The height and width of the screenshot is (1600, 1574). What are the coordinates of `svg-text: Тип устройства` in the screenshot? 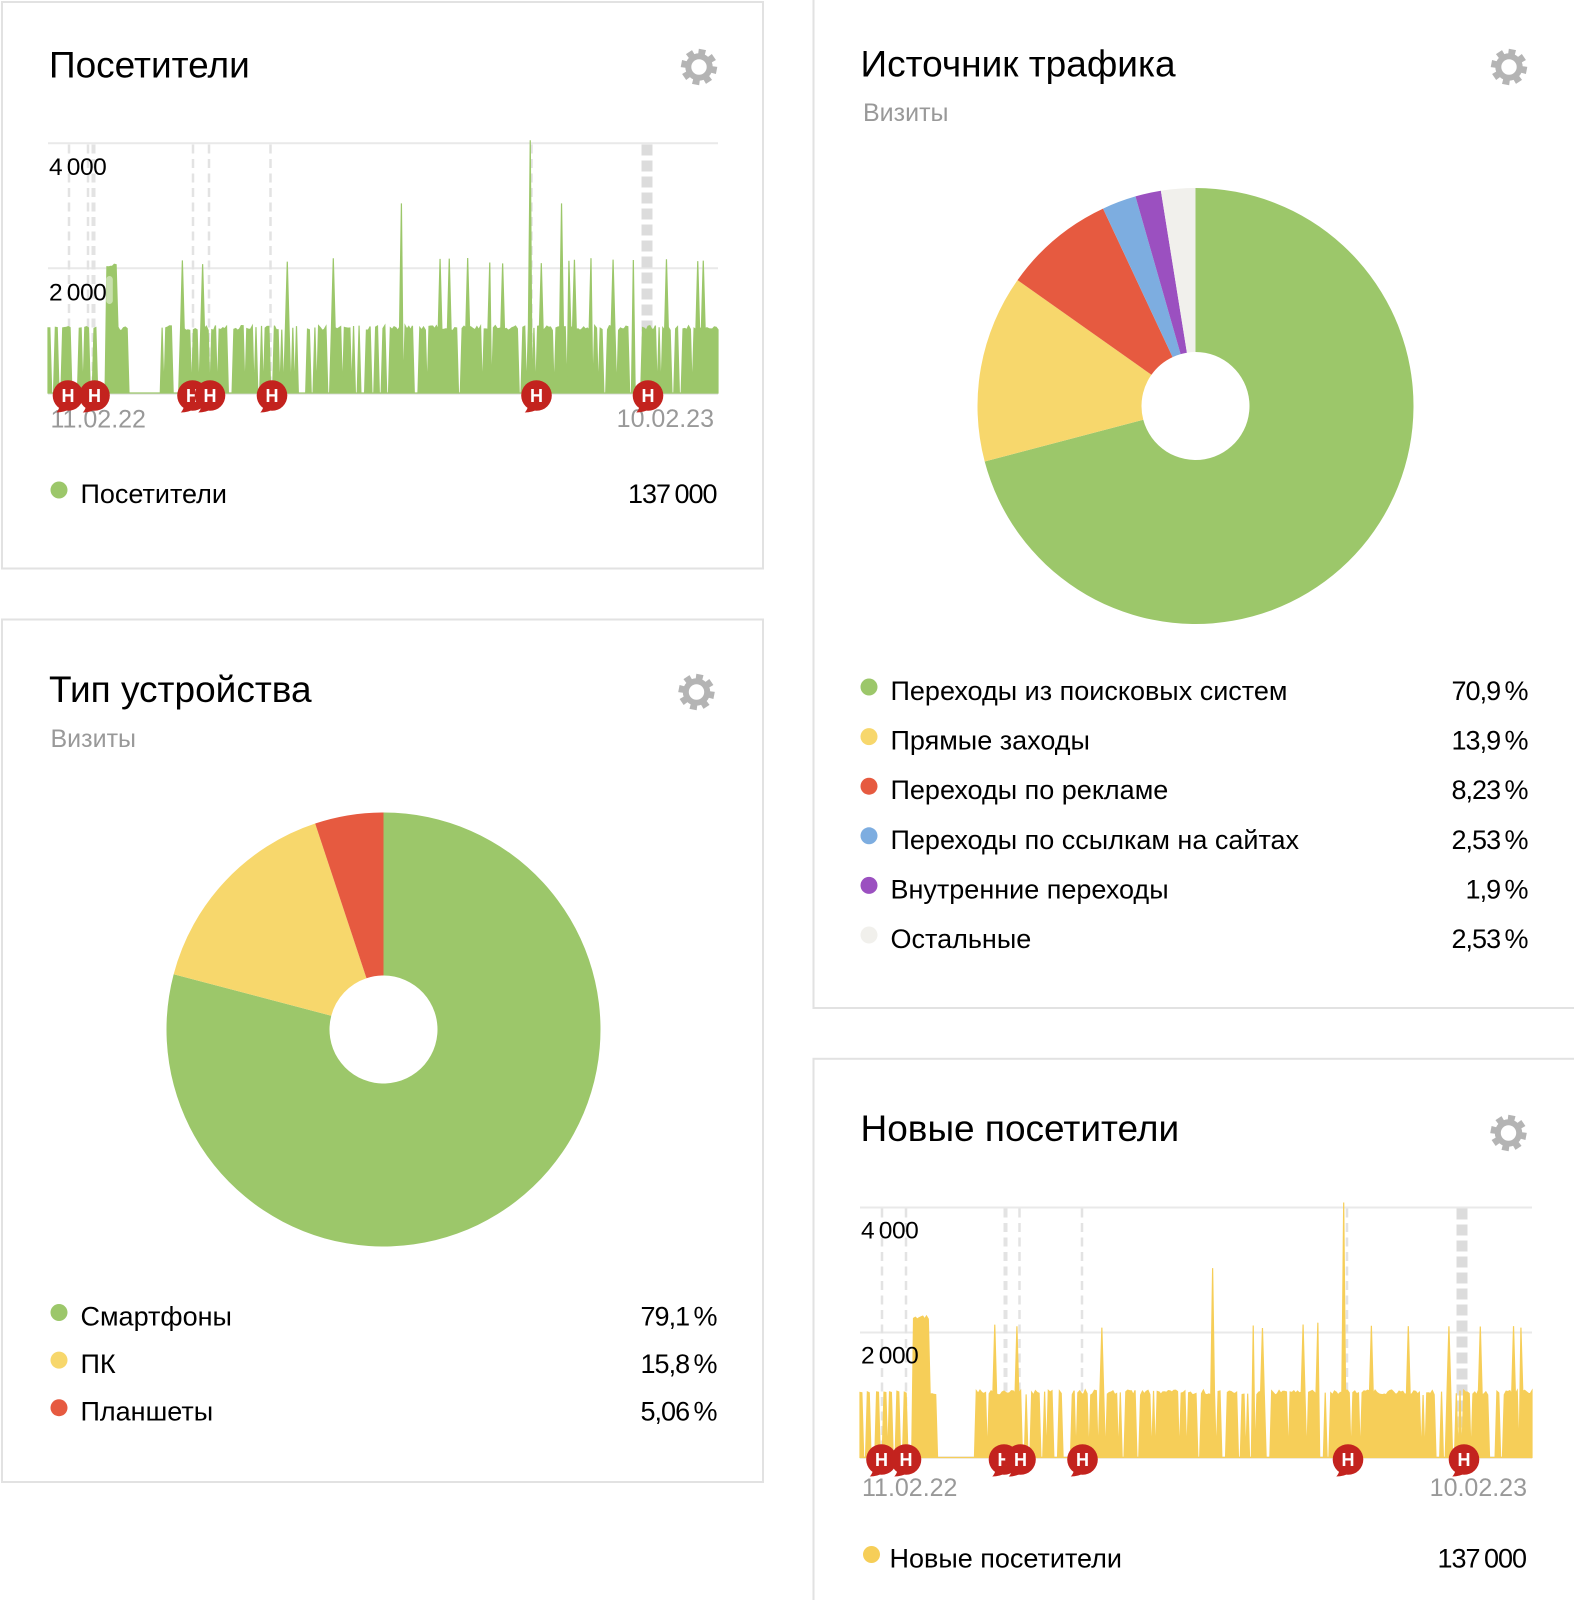 It's located at (180, 689).